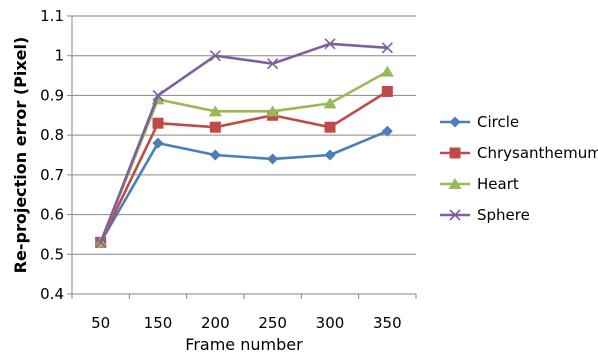  What do you see at coordinates (272, 323) in the screenshot?
I see `x-tick-label: 250` at bounding box center [272, 323].